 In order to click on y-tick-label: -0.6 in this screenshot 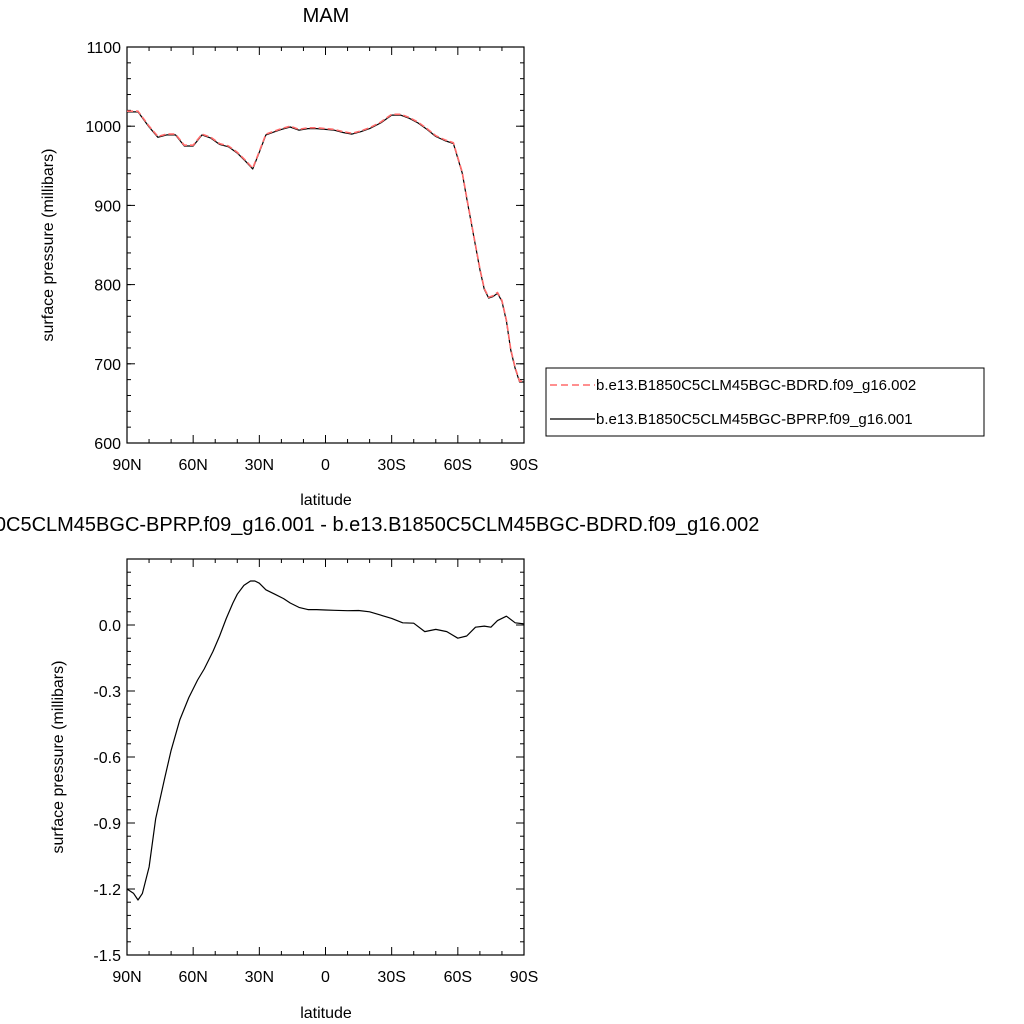, I will do `click(107, 758)`.